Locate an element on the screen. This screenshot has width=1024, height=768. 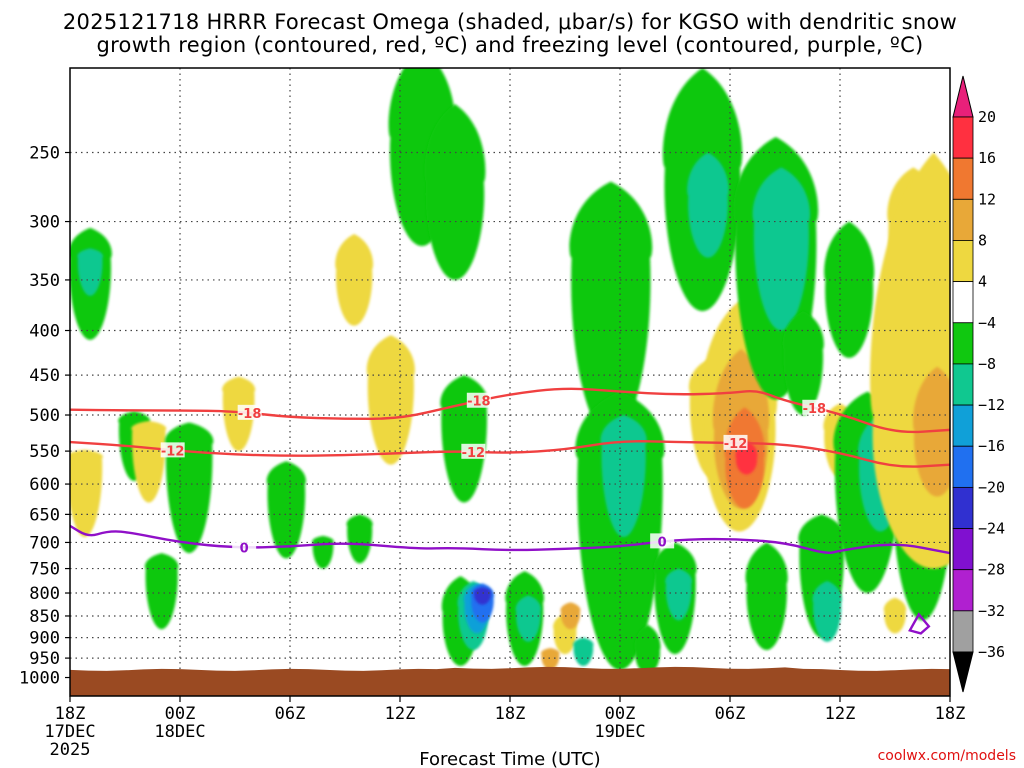
y-tick-label: 800 is located at coordinates (44, 594).